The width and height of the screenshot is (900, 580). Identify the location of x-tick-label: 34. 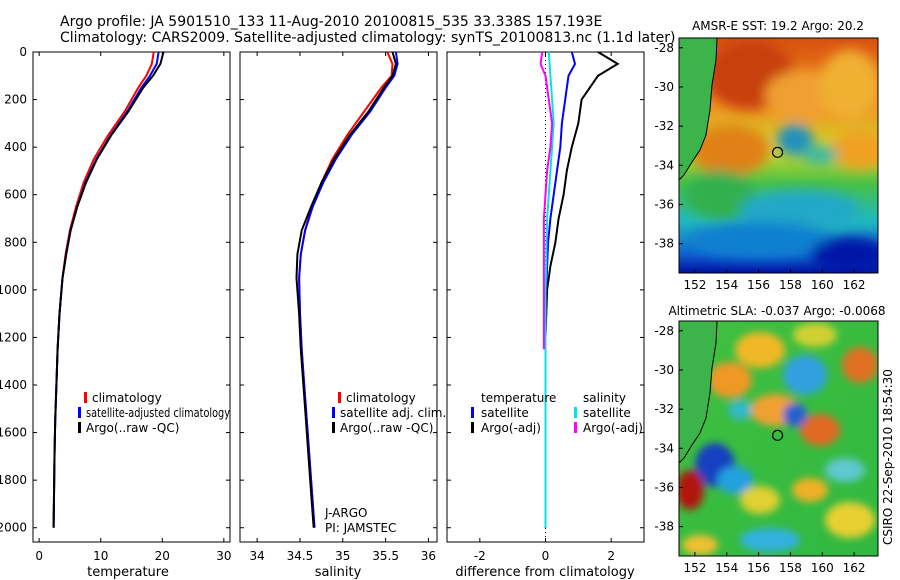
(256, 556).